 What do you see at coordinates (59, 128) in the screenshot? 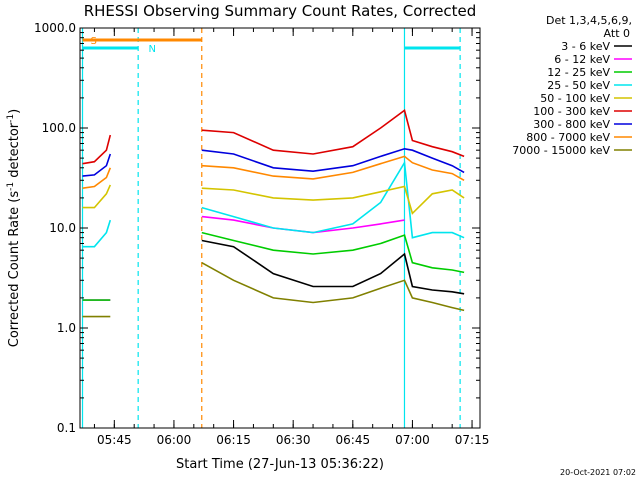
I see `y-tick-label: 100.0` at bounding box center [59, 128].